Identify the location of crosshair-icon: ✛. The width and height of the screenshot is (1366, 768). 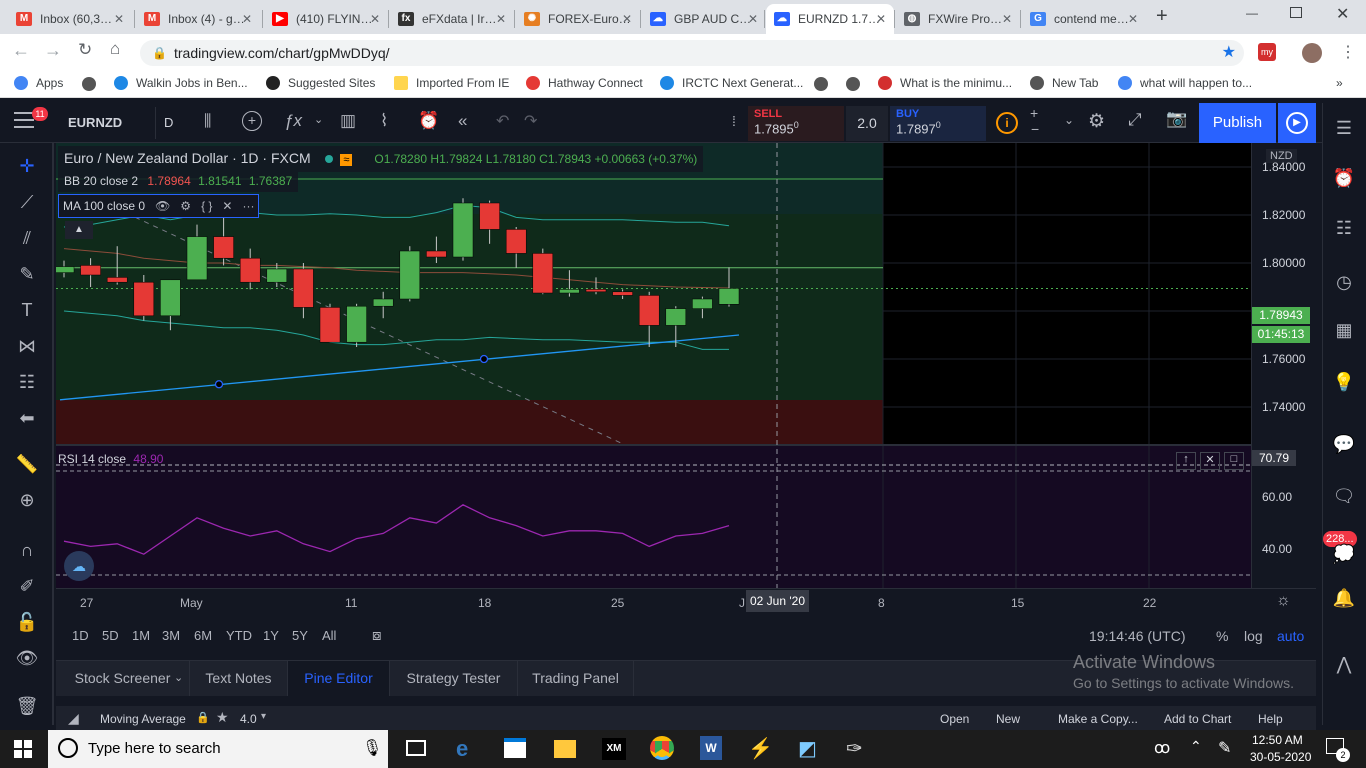
(27, 166).